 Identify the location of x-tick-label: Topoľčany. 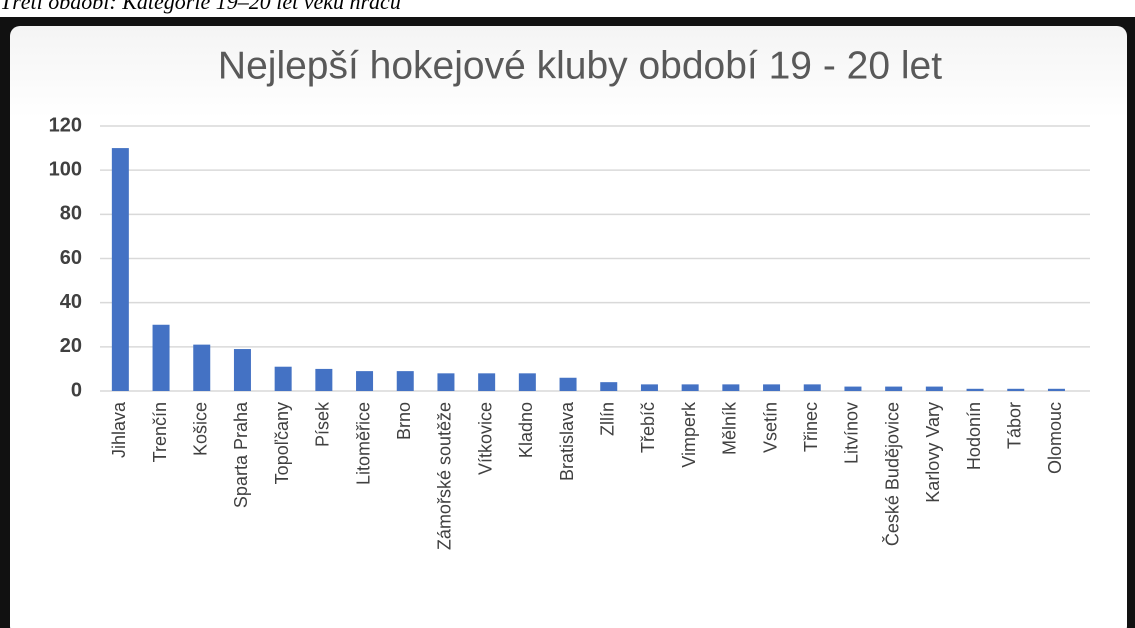
(282, 443).